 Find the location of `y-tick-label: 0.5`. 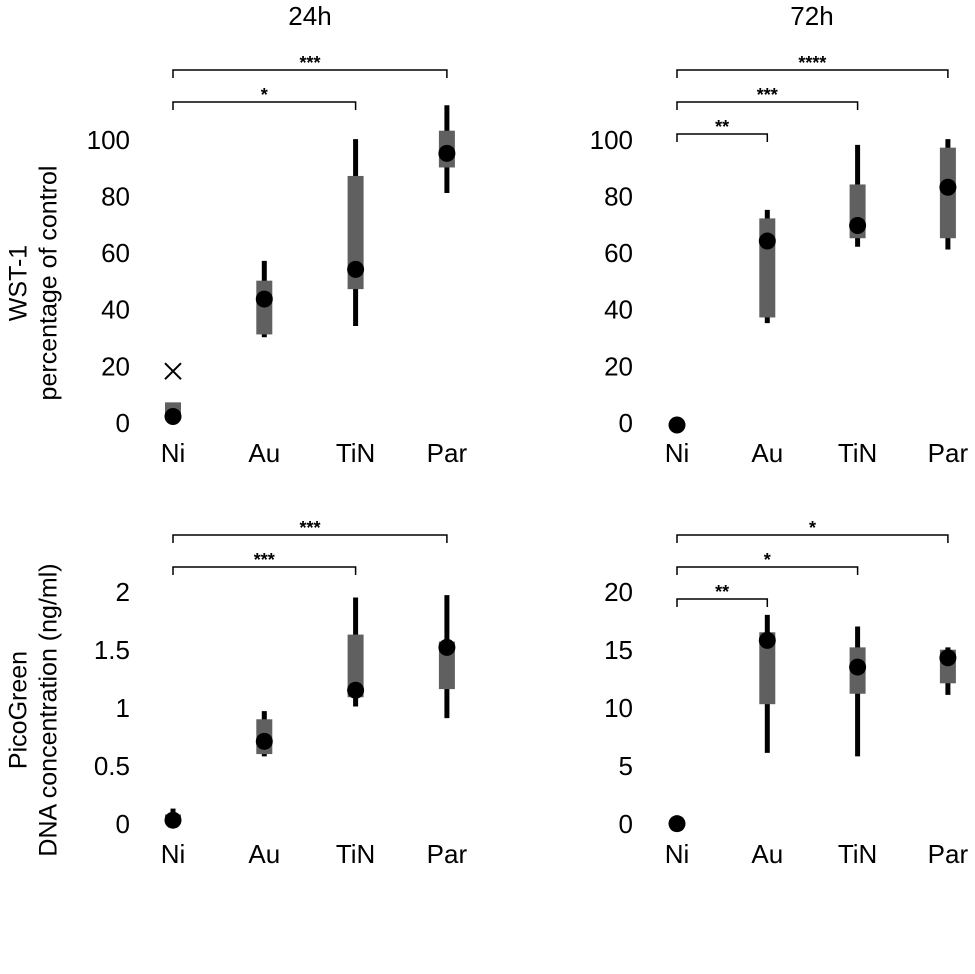

y-tick-label: 0.5 is located at coordinates (112, 766).